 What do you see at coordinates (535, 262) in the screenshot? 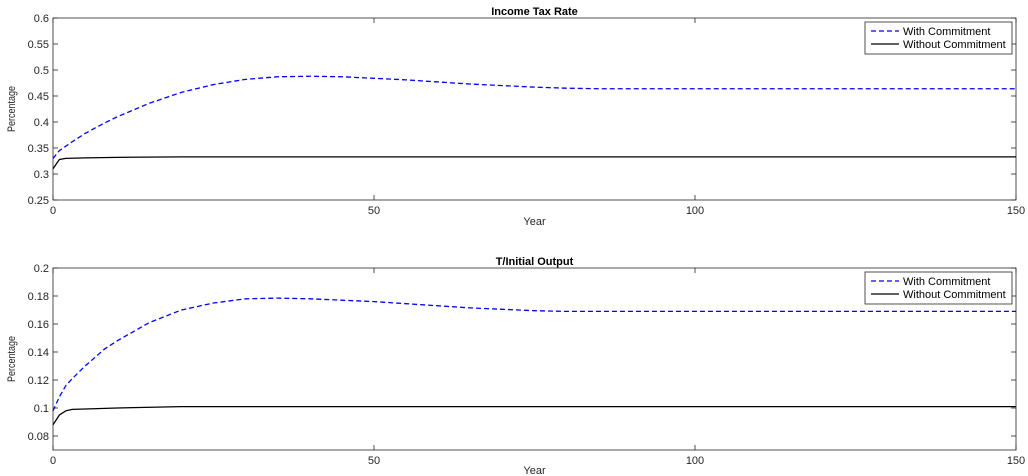
I see `chart-title: T/Initial Output` at bounding box center [535, 262].